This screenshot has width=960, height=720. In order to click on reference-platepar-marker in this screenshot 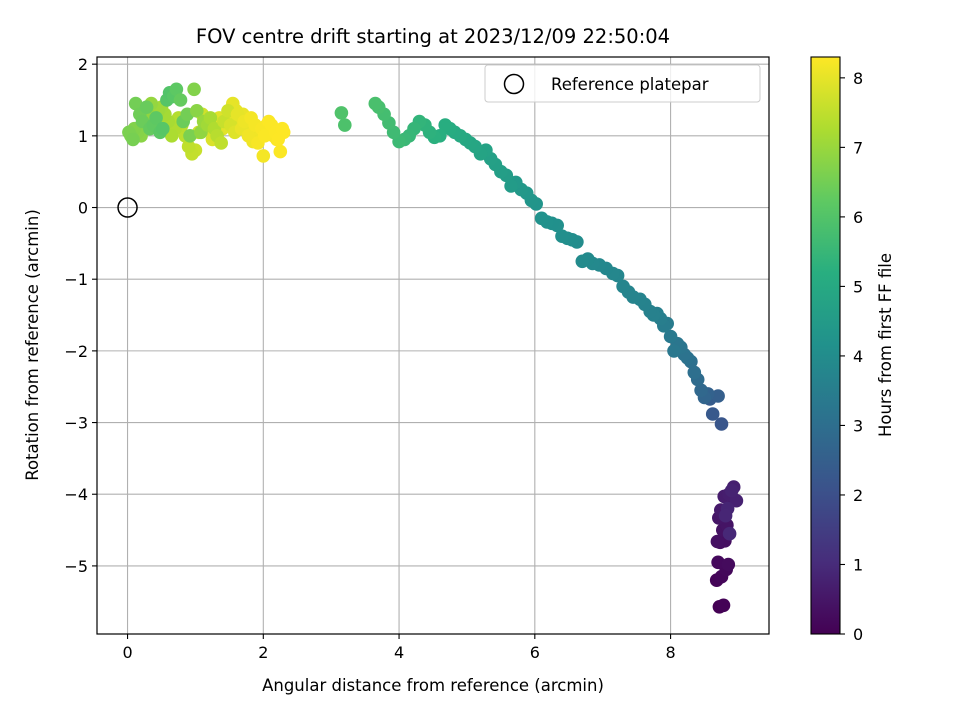, I will do `click(127, 207)`.